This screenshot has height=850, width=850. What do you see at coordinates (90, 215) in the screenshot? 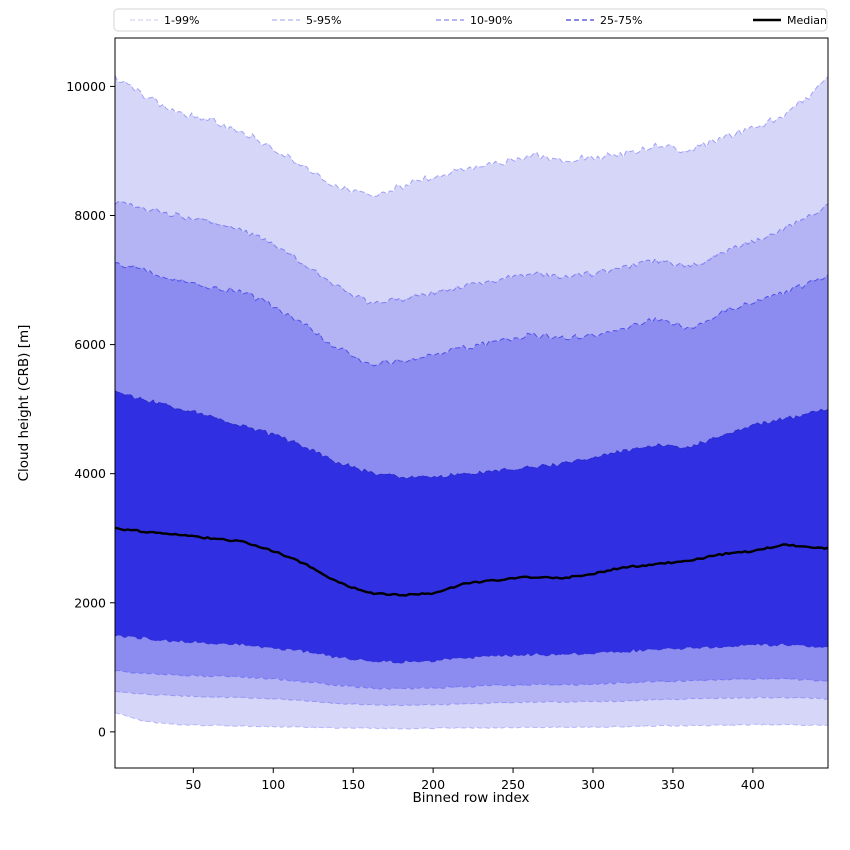
I see `y-tick-label: 8000` at bounding box center [90, 215].